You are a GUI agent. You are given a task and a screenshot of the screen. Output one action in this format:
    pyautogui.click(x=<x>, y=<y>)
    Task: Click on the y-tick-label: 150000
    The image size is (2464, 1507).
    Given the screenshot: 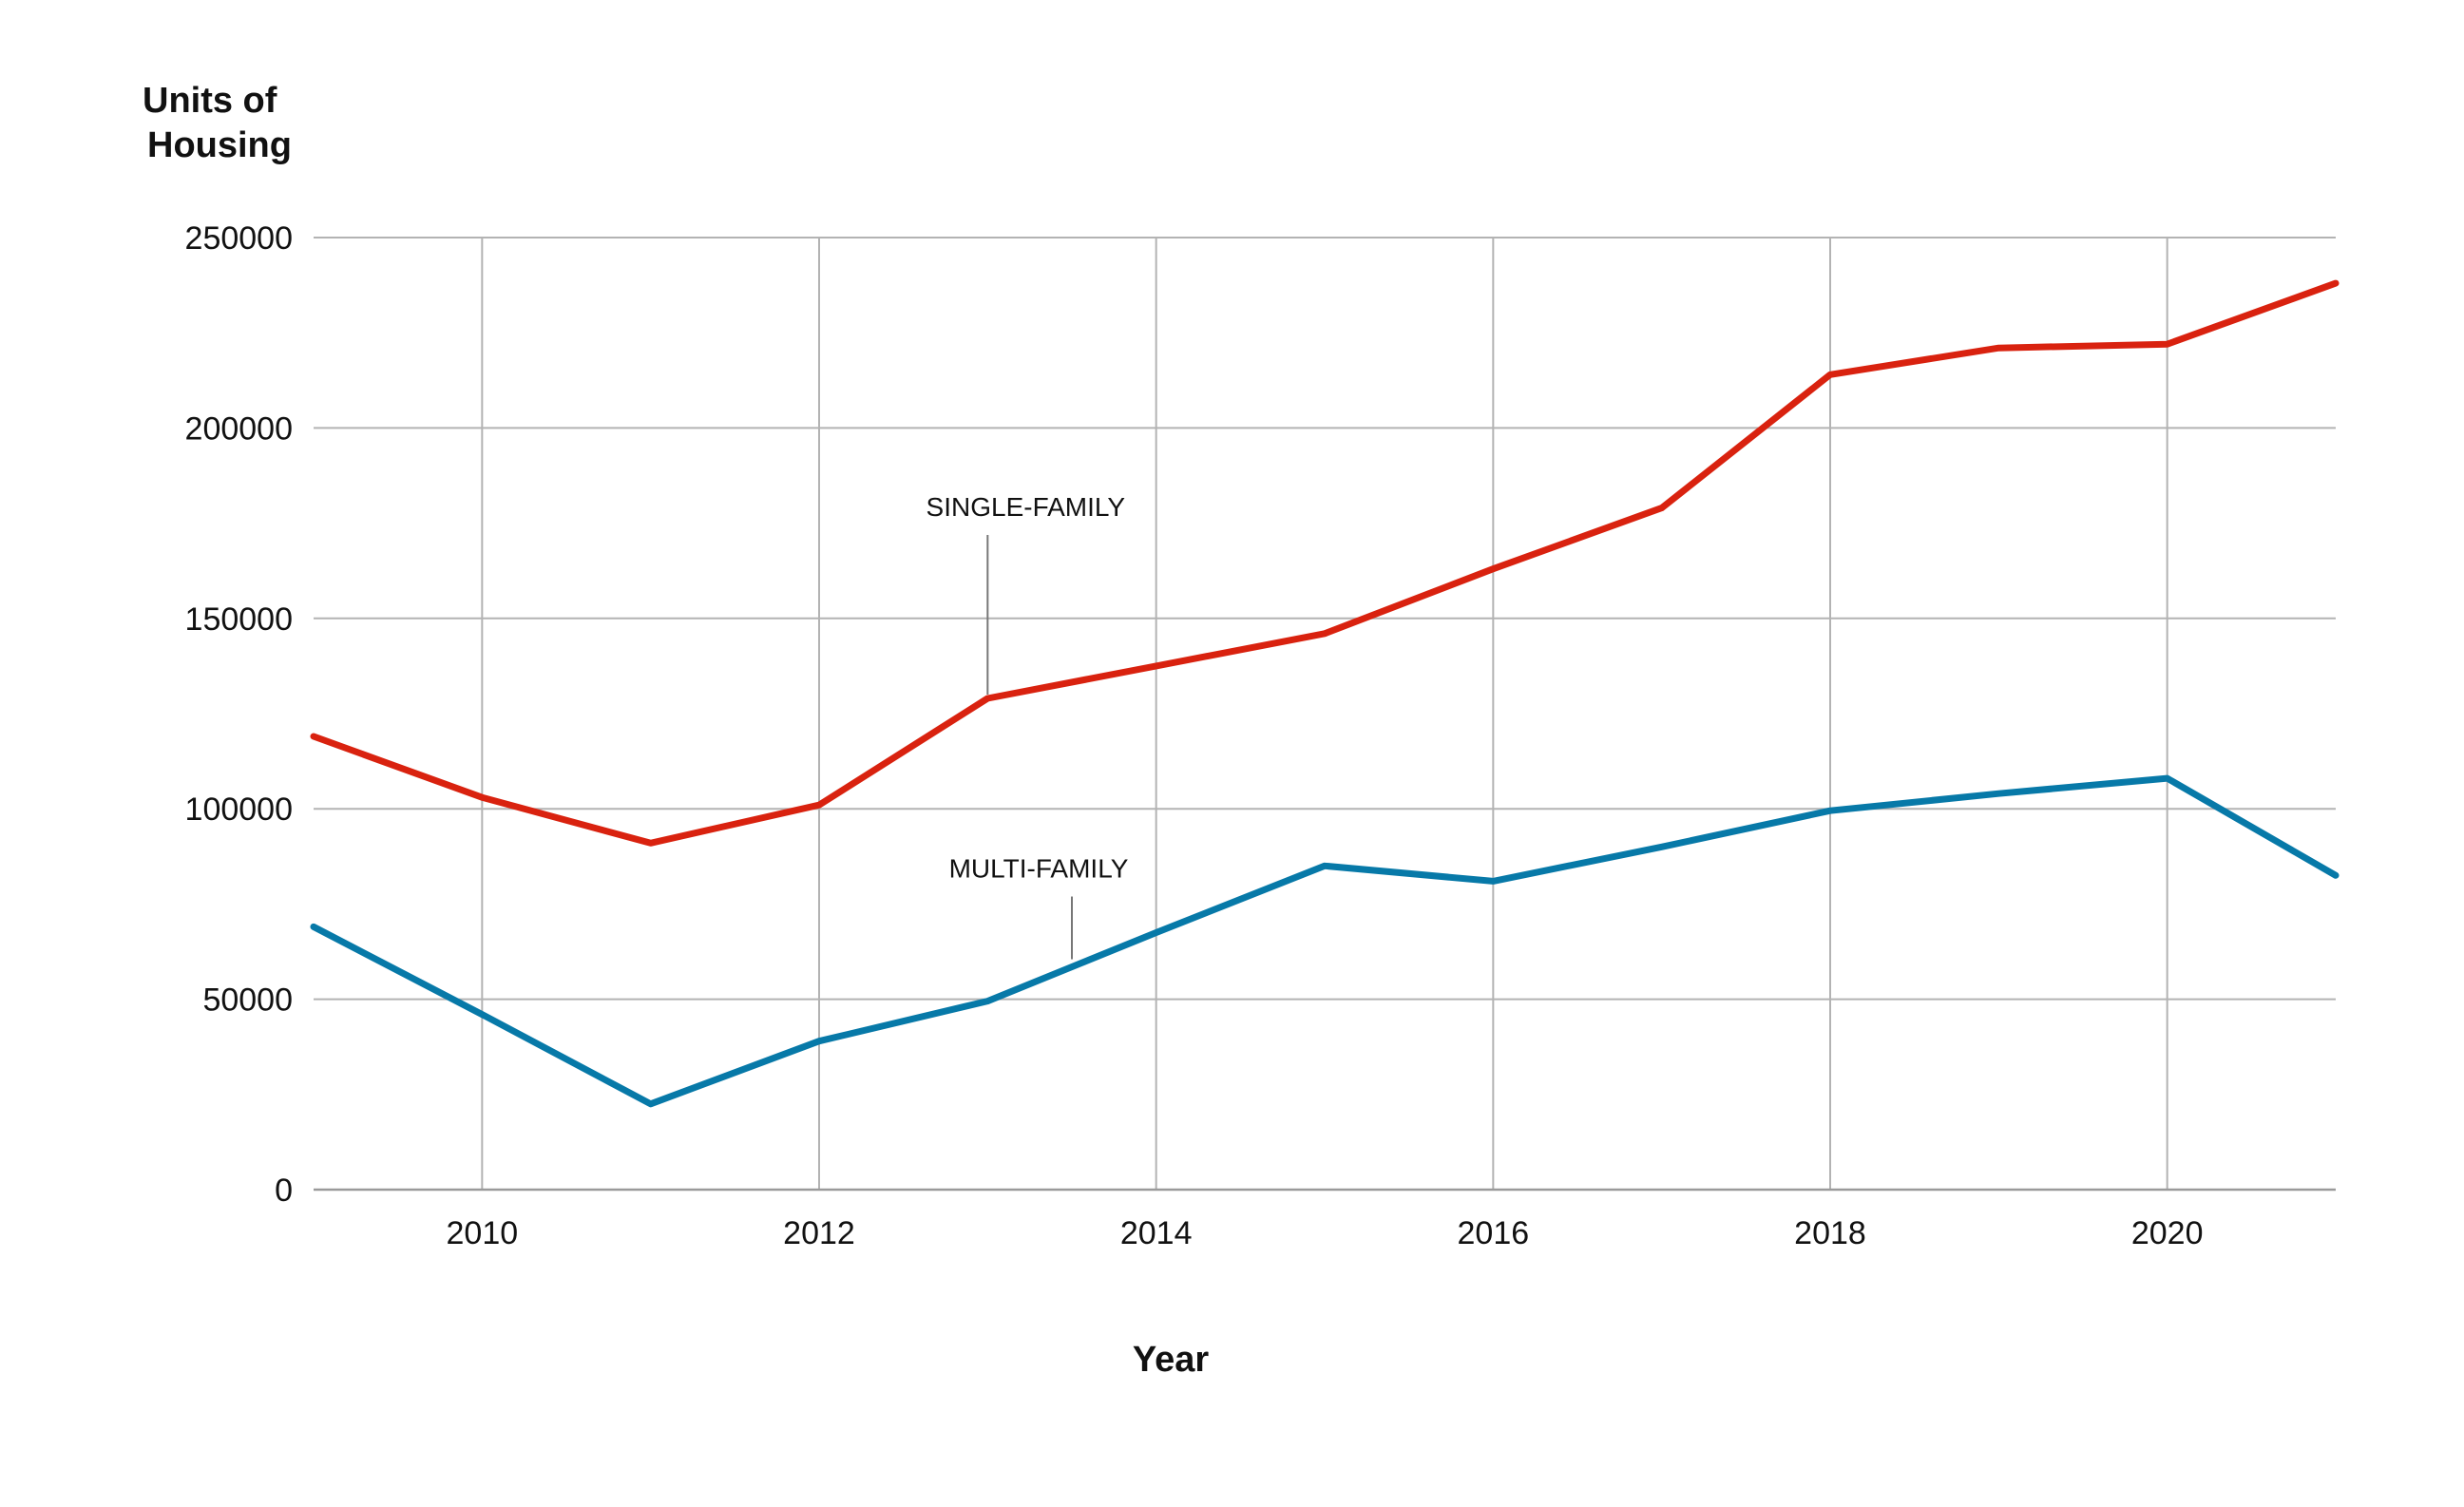 What is the action you would take?
    pyautogui.click(x=239, y=619)
    